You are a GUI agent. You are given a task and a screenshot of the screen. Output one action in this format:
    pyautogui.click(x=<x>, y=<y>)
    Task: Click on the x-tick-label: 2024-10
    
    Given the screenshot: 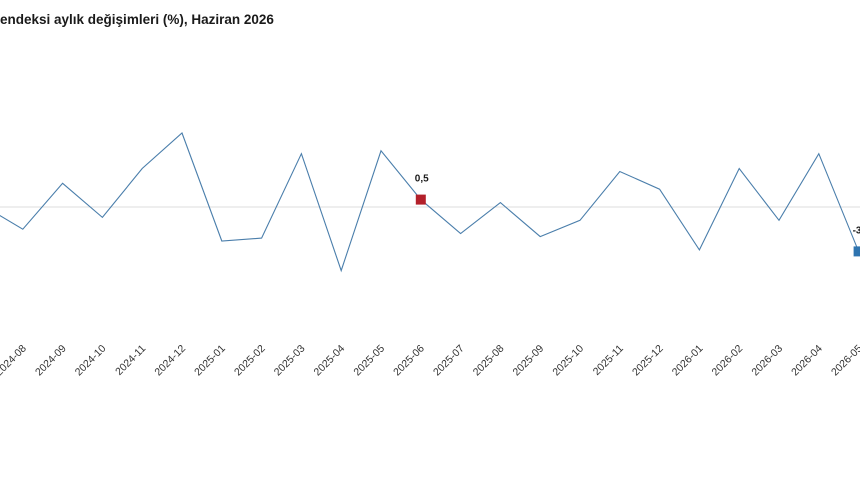 What is the action you would take?
    pyautogui.click(x=91, y=361)
    